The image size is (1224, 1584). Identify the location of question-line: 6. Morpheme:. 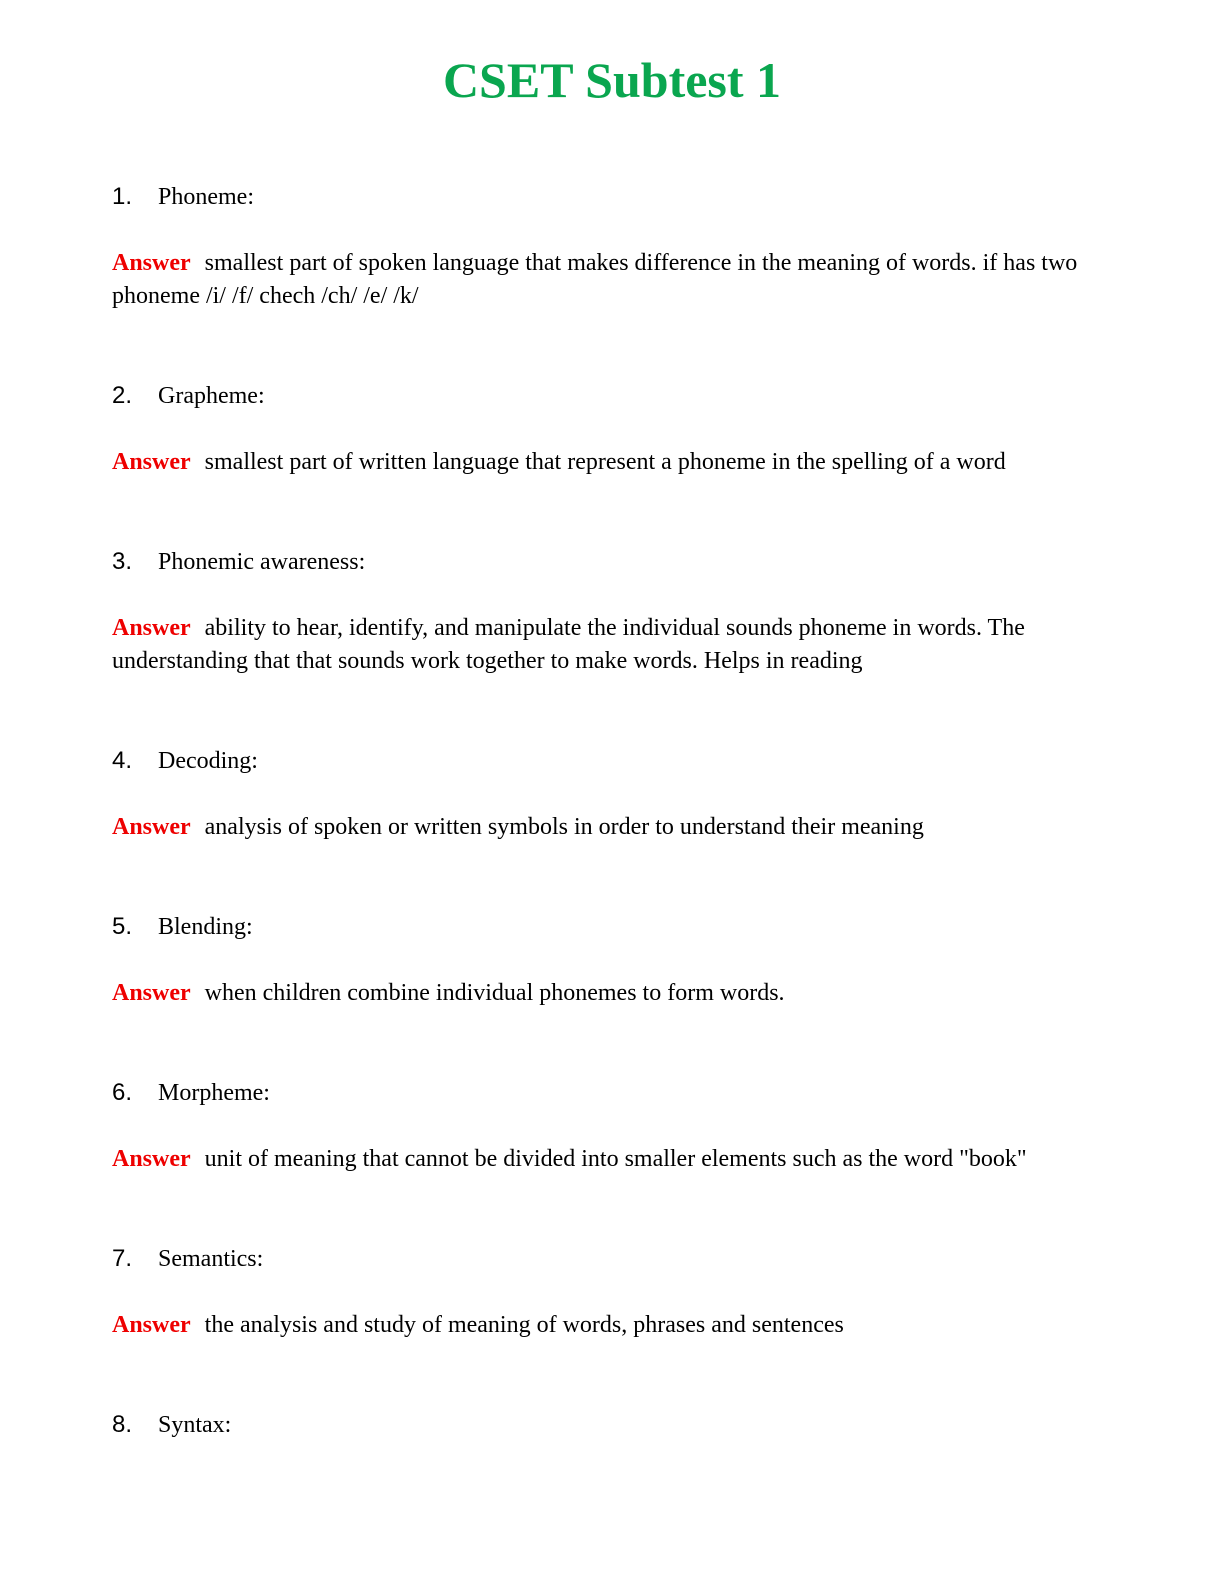
(612, 1093).